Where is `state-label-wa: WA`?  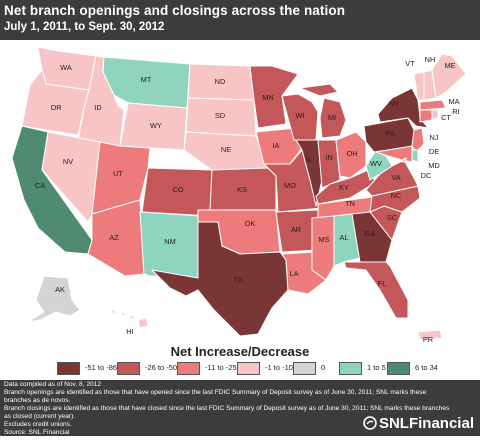 state-label-wa: WA is located at coordinates (66, 67).